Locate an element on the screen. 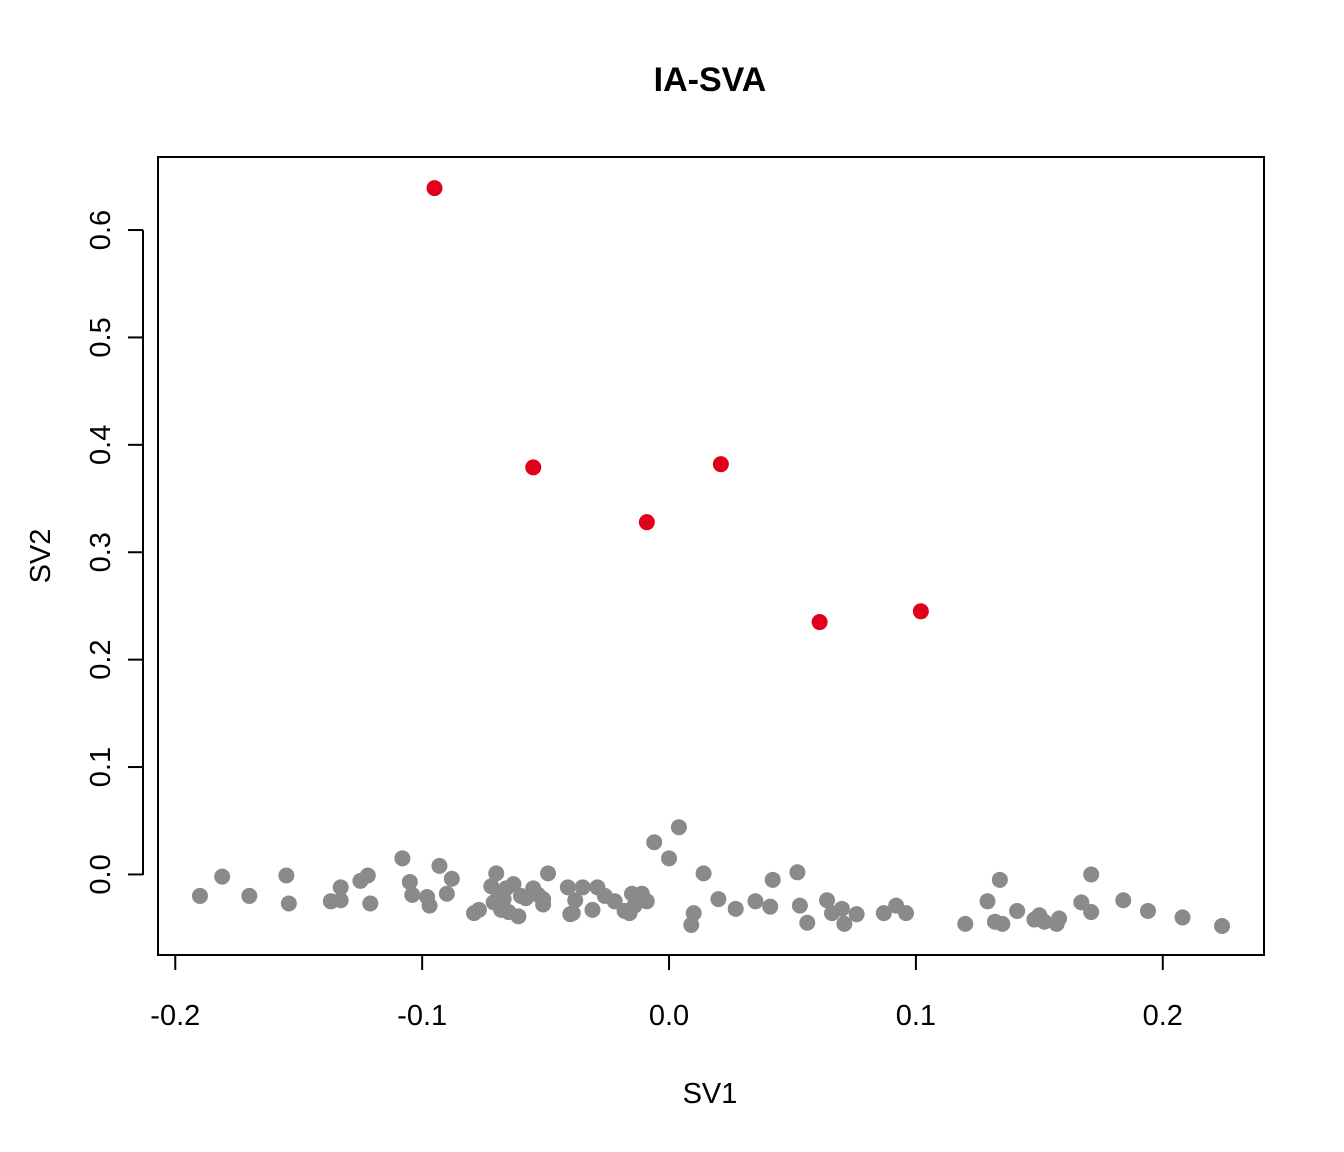 The height and width of the screenshot is (1152, 1344). y-tick-label: 0.5 is located at coordinates (101, 337).